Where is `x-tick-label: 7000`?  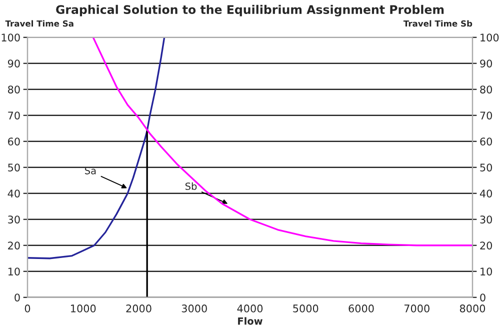
x-tick-label: 7000 is located at coordinates (417, 308).